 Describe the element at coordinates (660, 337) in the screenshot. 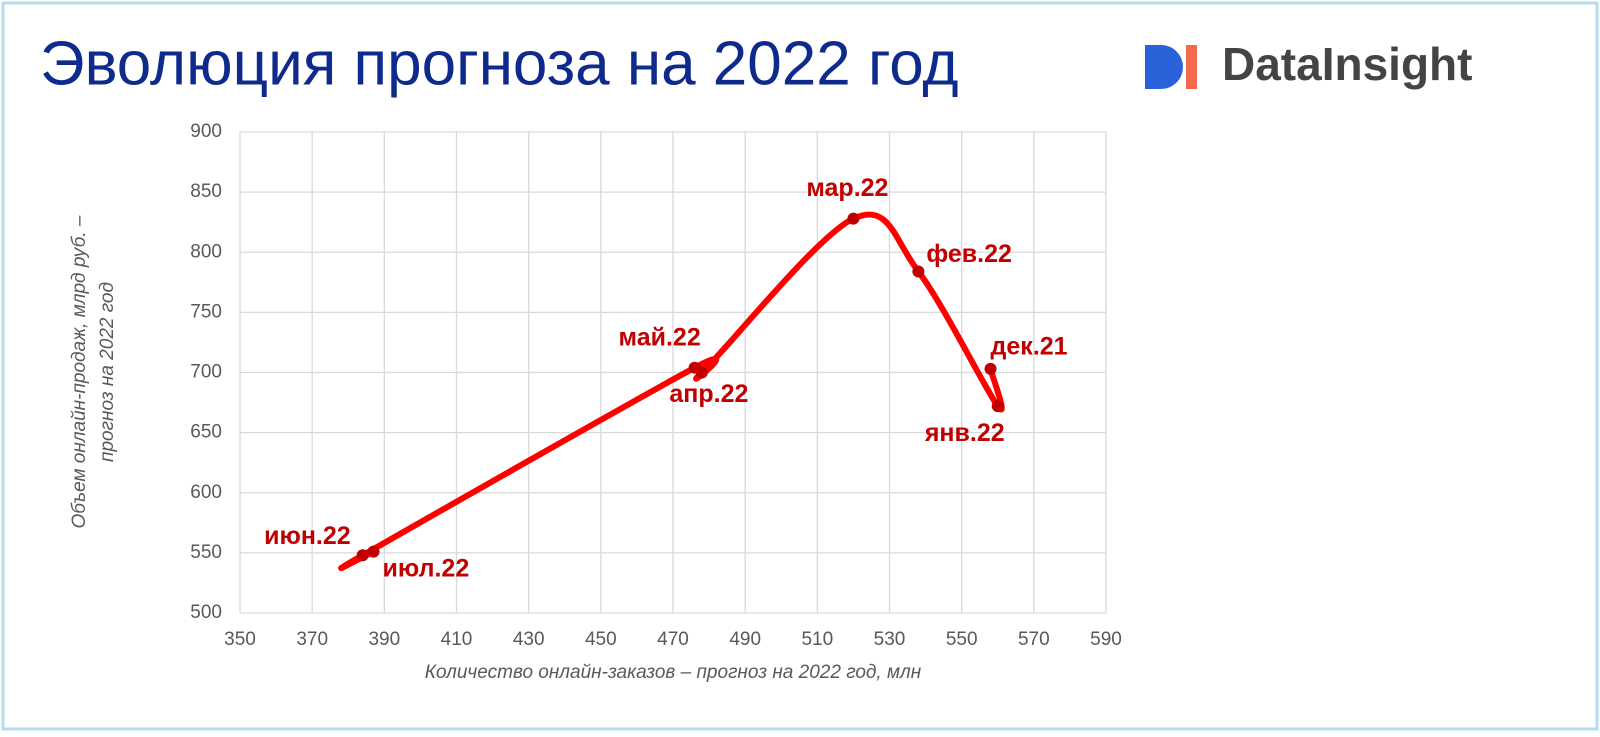

I see `data-label: май.22` at that location.